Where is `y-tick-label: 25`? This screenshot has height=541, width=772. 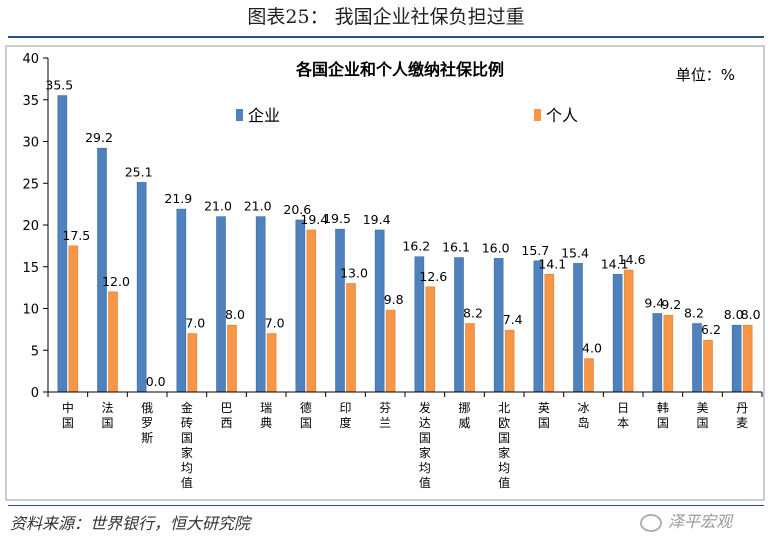 y-tick-label: 25 is located at coordinates (30, 184).